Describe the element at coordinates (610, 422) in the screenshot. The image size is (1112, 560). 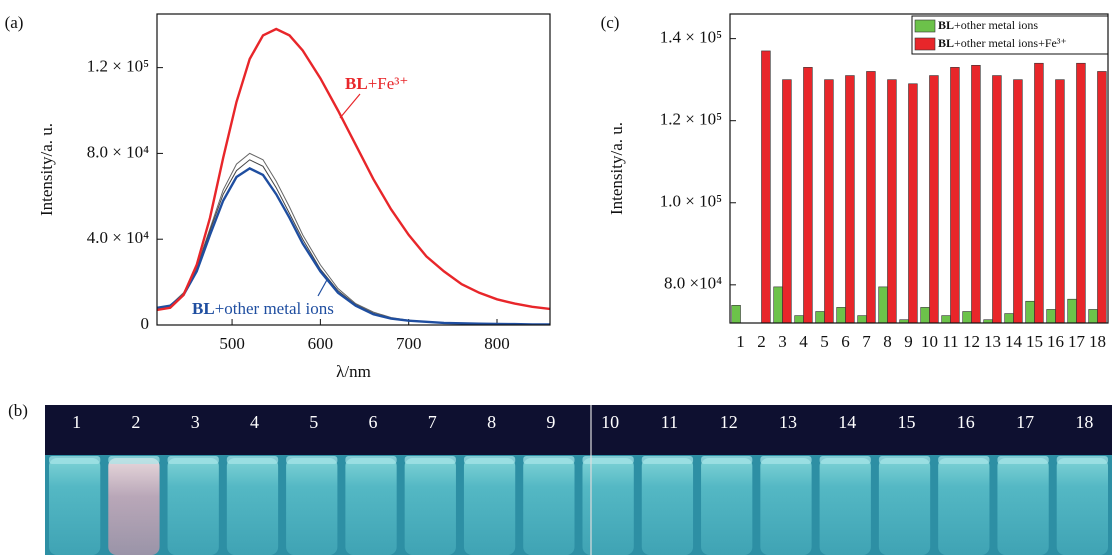
I see `vial-label: 10` at that location.